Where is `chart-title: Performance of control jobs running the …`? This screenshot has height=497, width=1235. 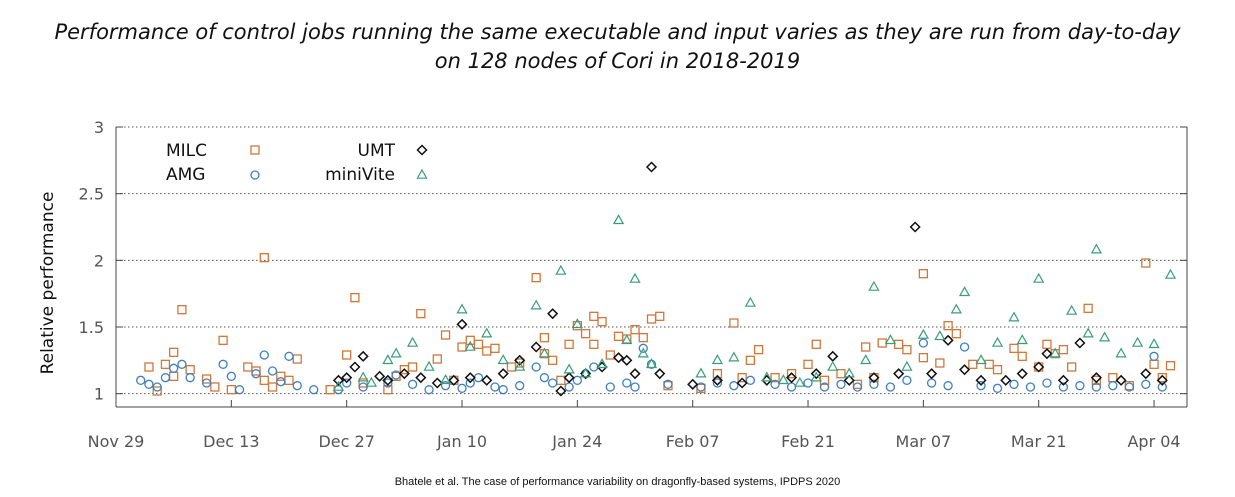 chart-title: Performance of control jobs running the … is located at coordinates (617, 47).